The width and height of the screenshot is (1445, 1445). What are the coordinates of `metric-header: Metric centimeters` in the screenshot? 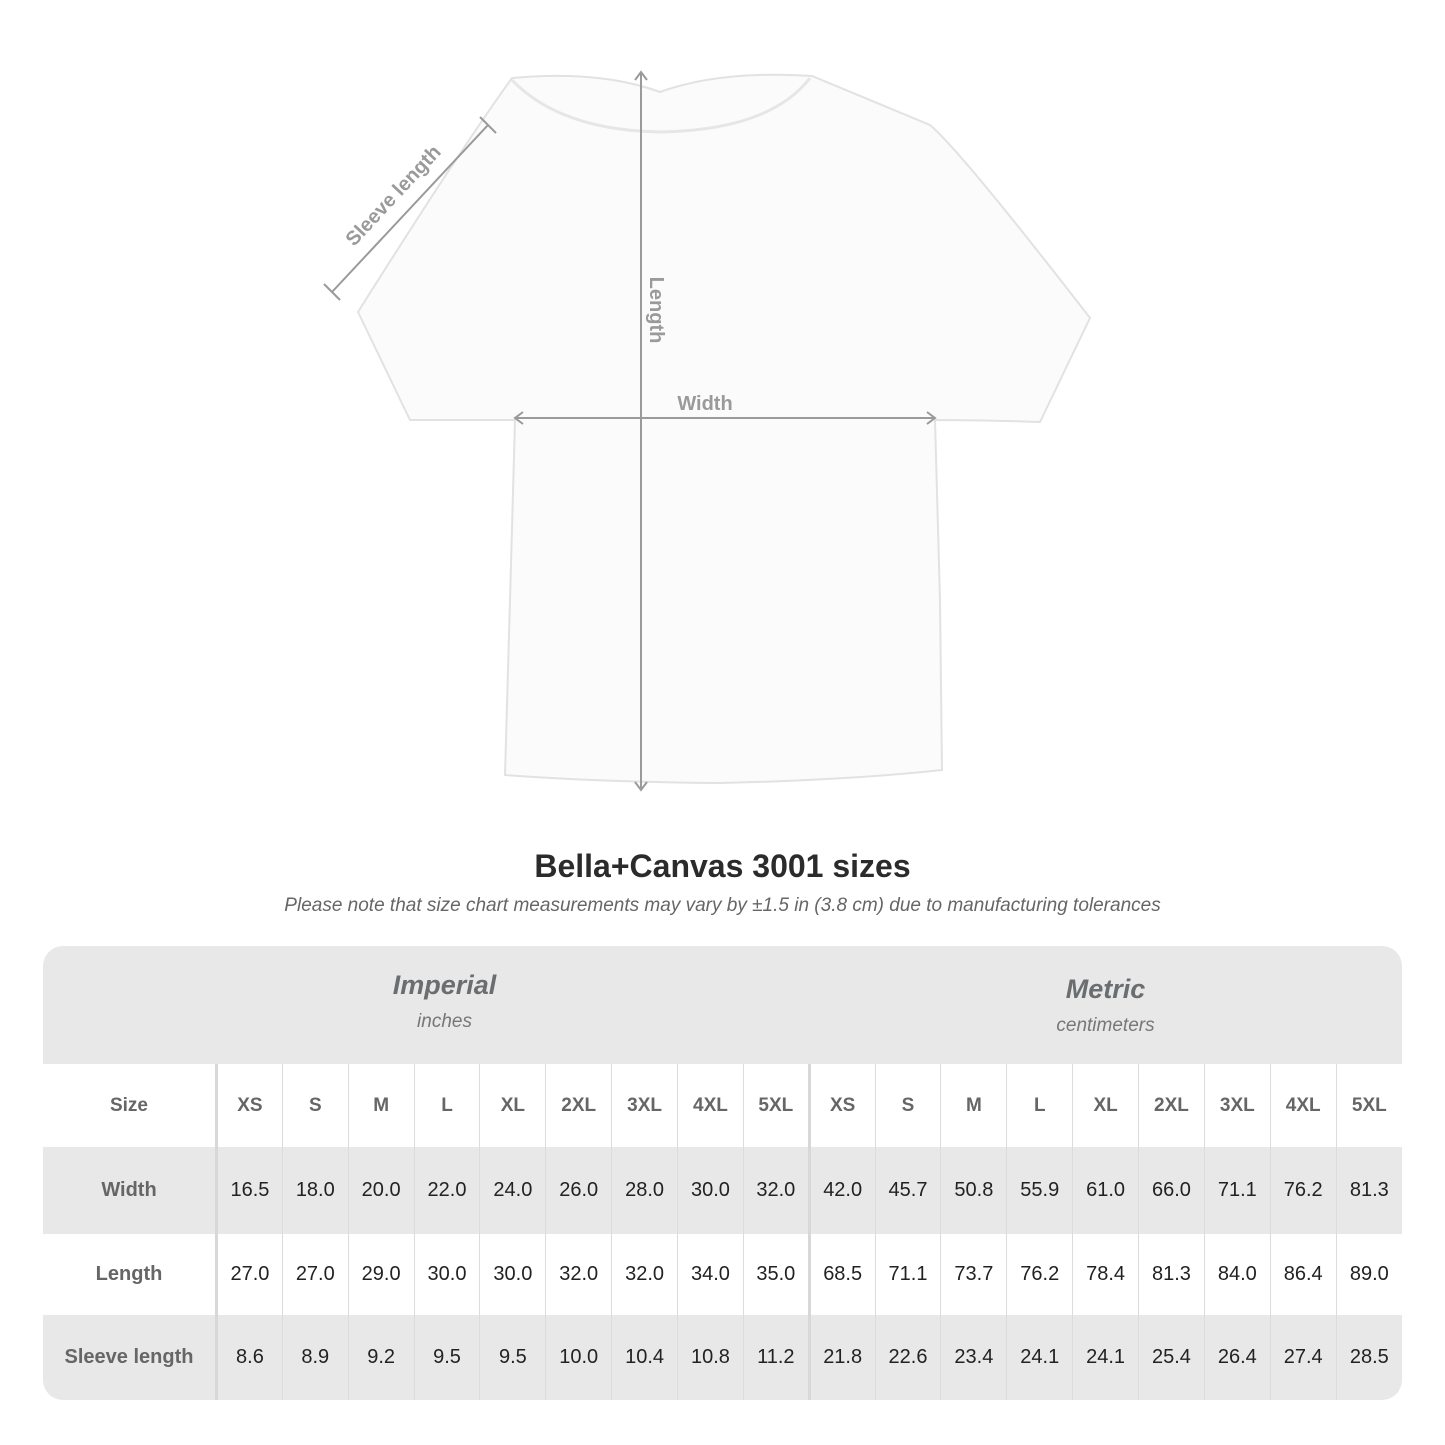 It's located at (1105, 1005).